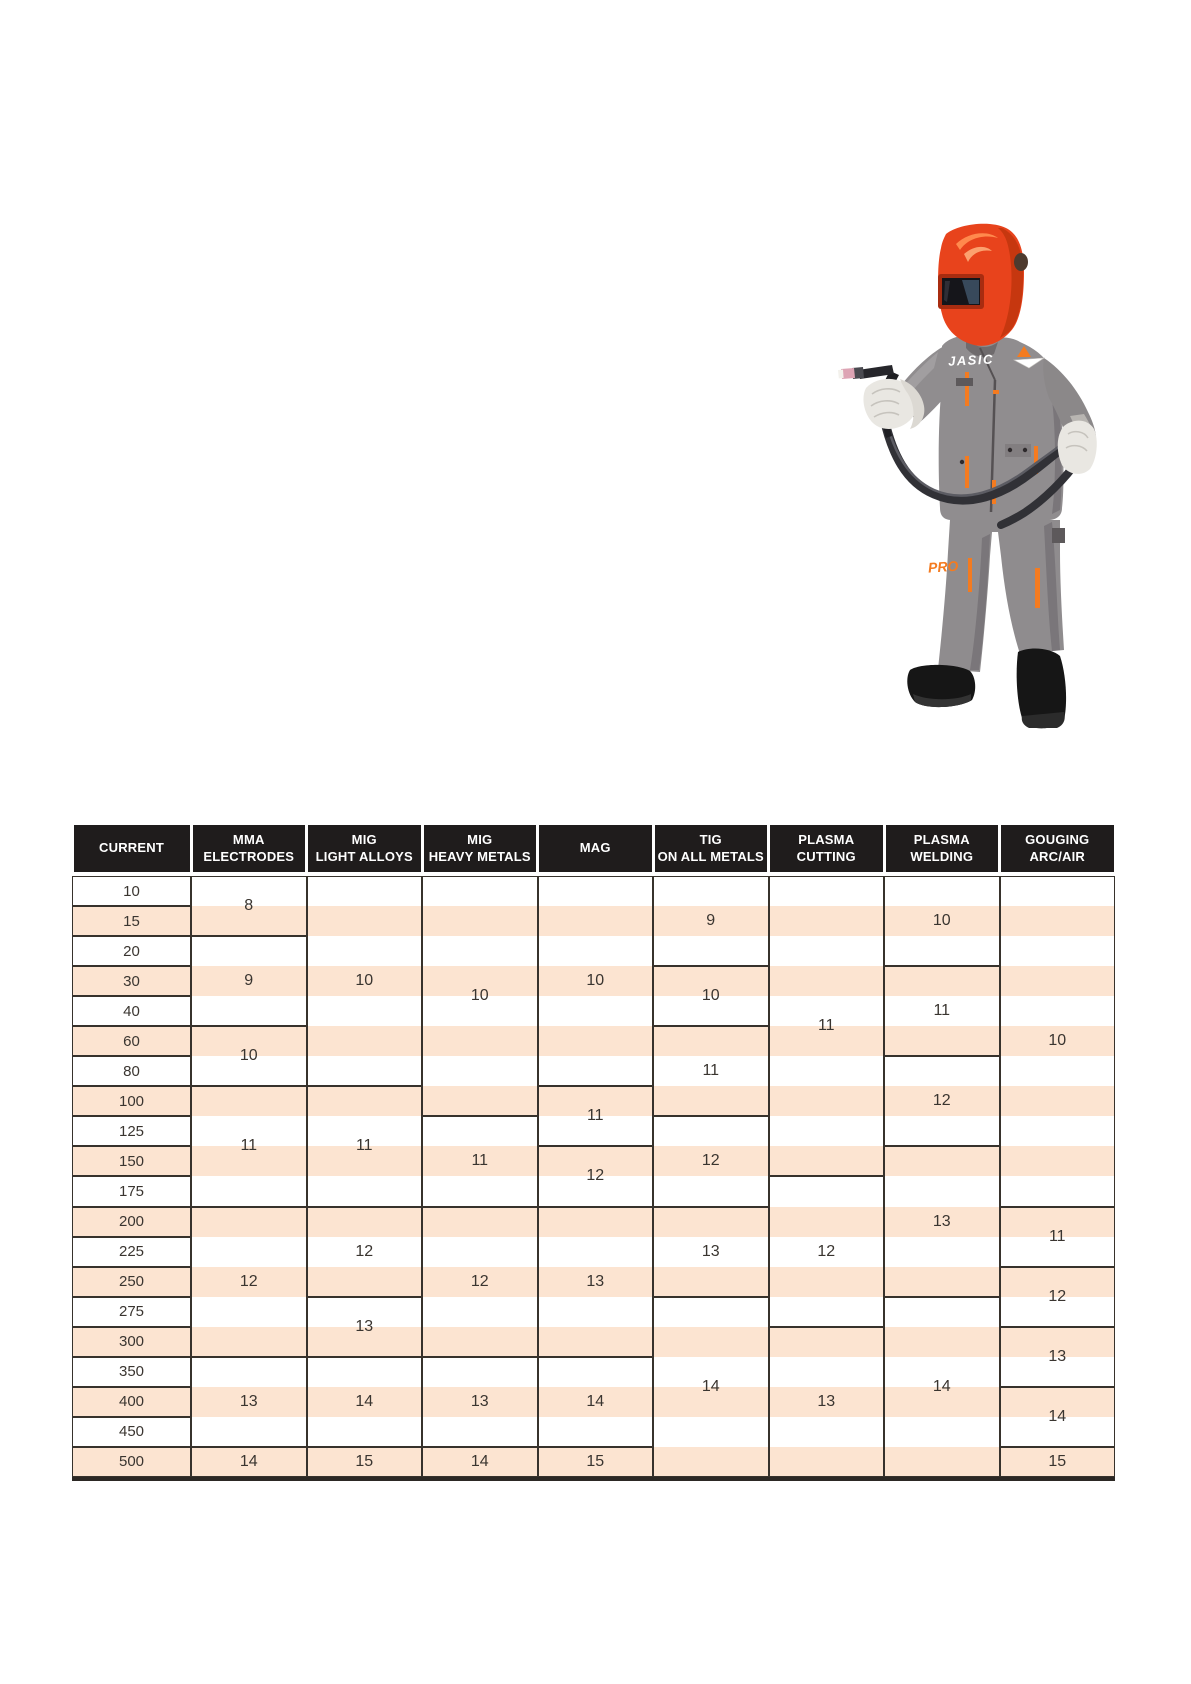 The width and height of the screenshot is (1191, 1684). Describe the element at coordinates (249, 906) in the screenshot. I see `shade-cell-mma-electrodes-10: 8` at that location.